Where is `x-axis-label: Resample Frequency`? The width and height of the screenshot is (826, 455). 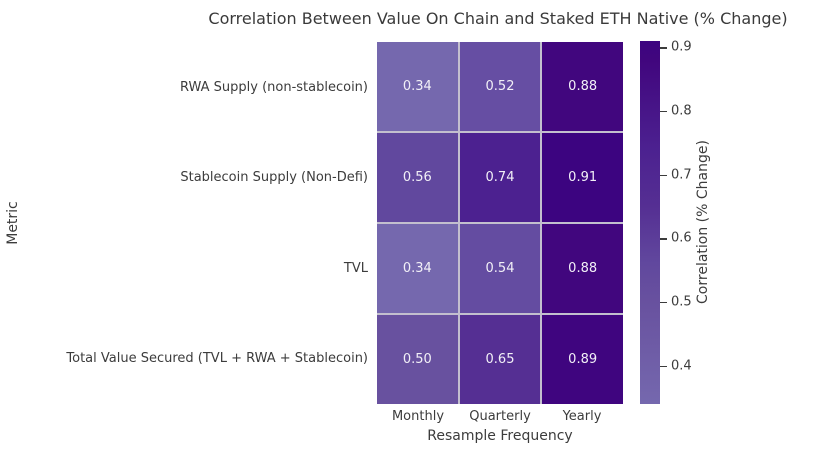 x-axis-label: Resample Frequency is located at coordinates (500, 436).